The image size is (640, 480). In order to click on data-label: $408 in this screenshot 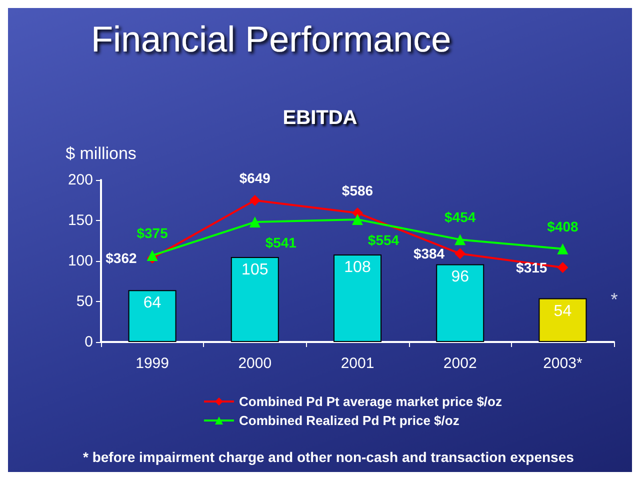, I will do `click(562, 226)`.